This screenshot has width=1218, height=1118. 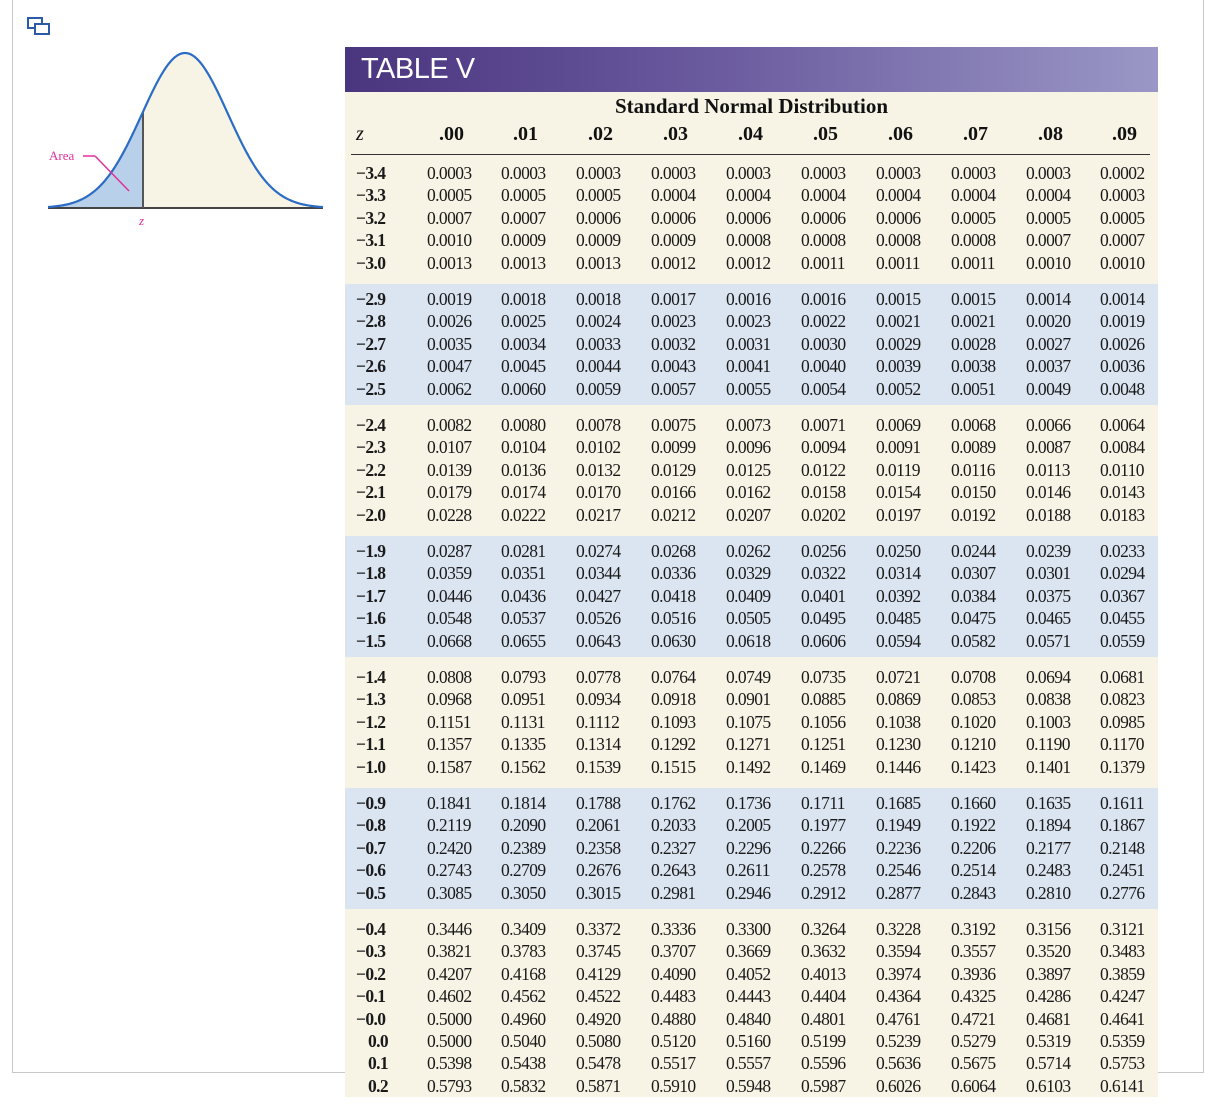 I want to click on probability-cell: 0.1711, so click(x=823, y=803).